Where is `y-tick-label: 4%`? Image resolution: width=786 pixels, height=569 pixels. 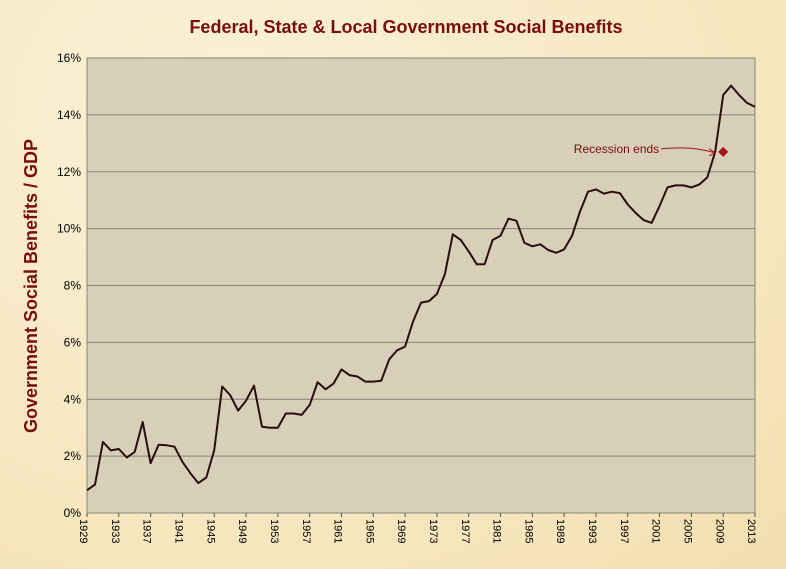 y-tick-label: 4% is located at coordinates (73, 399).